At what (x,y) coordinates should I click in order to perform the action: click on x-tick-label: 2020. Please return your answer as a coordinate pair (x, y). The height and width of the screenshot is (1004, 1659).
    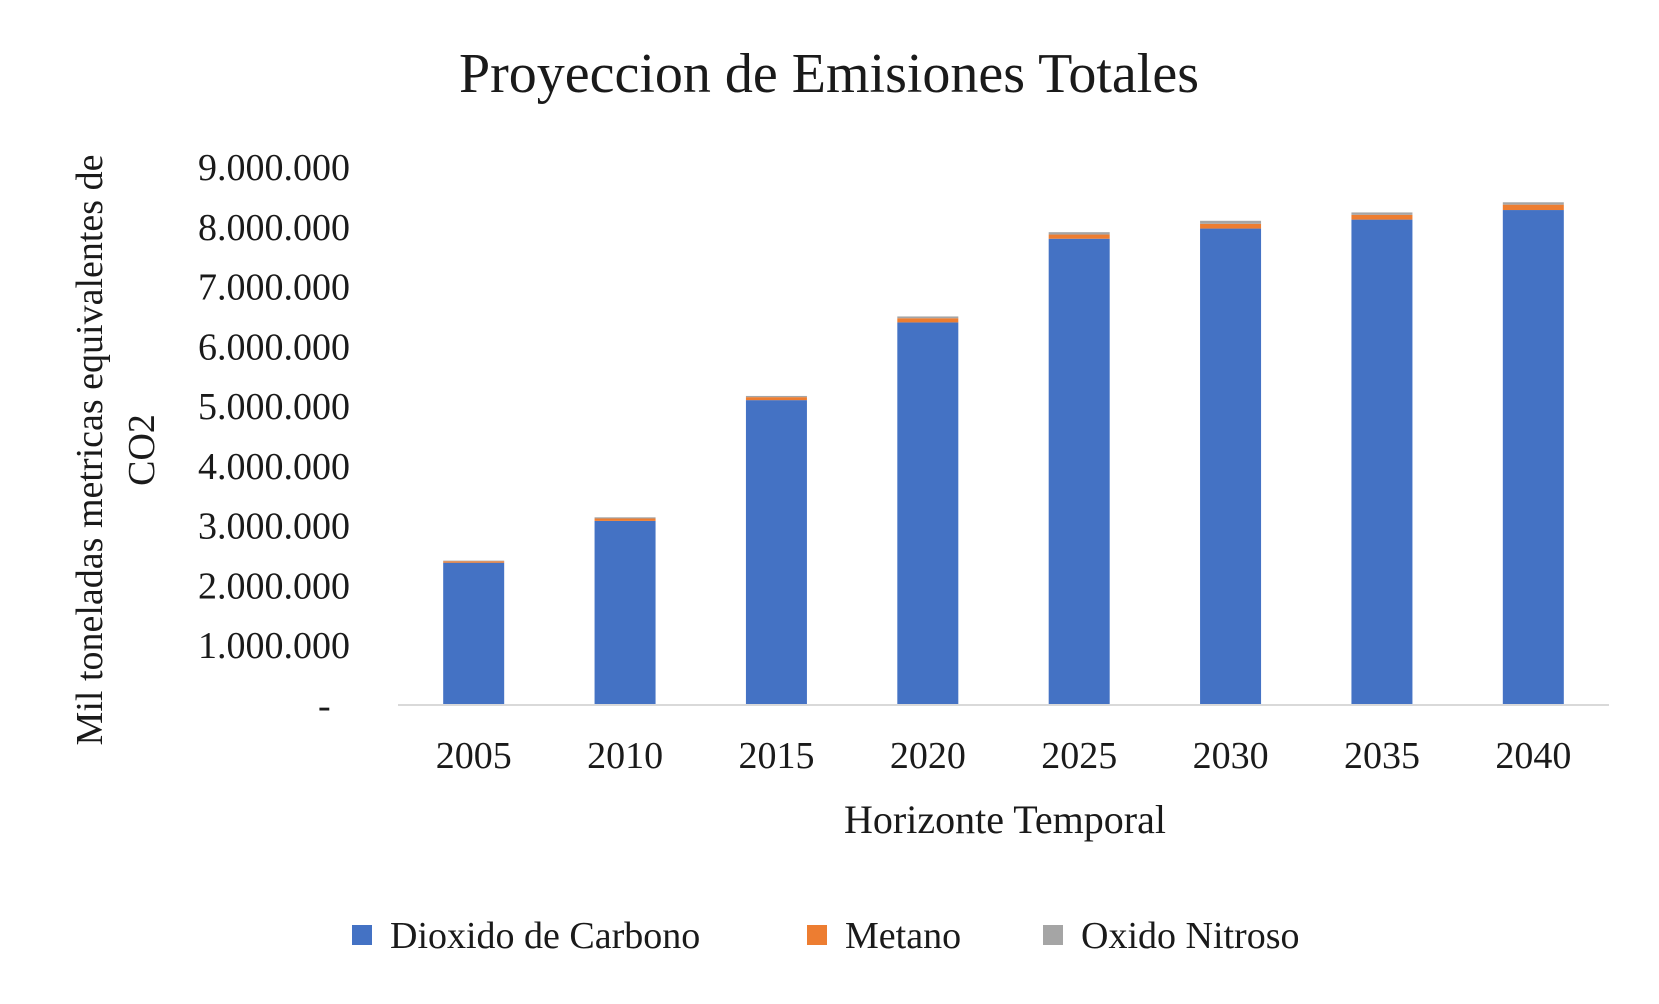
    Looking at the image, I should click on (928, 756).